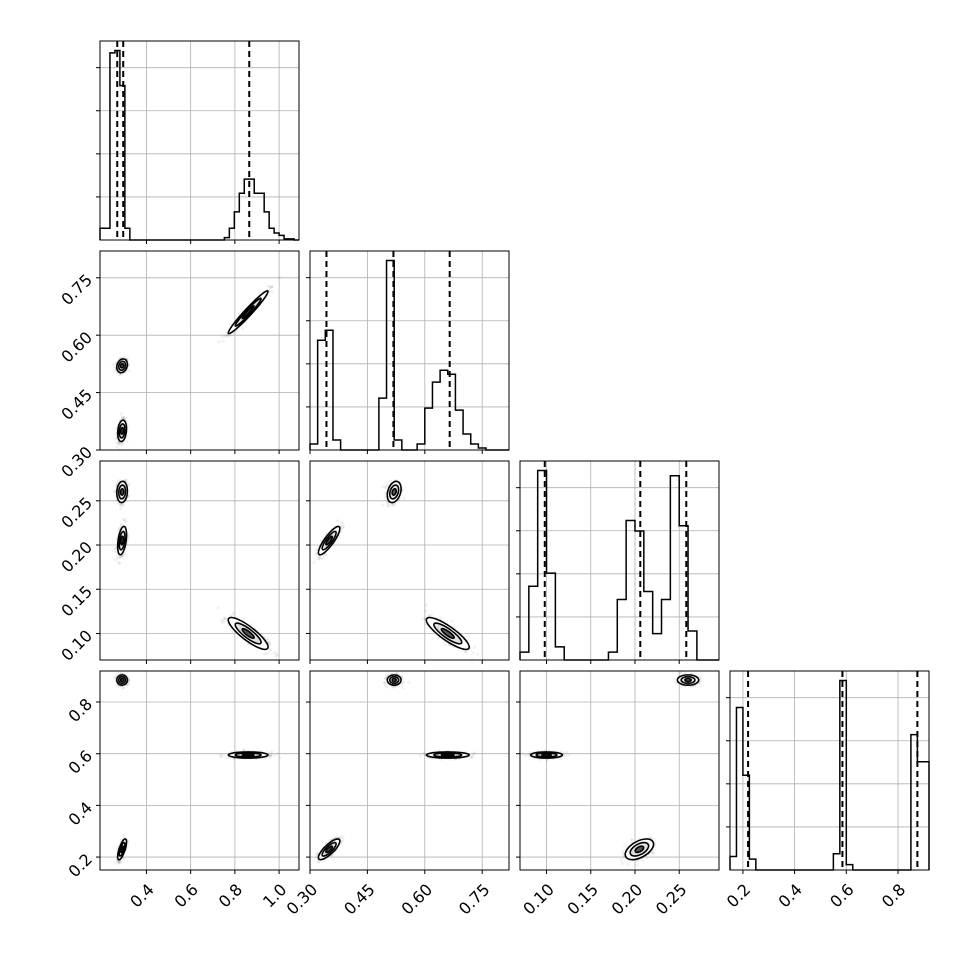 This screenshot has width=970, height=970. Describe the element at coordinates (80, 813) in the screenshot. I see `y-tick-label: 0.4` at that location.